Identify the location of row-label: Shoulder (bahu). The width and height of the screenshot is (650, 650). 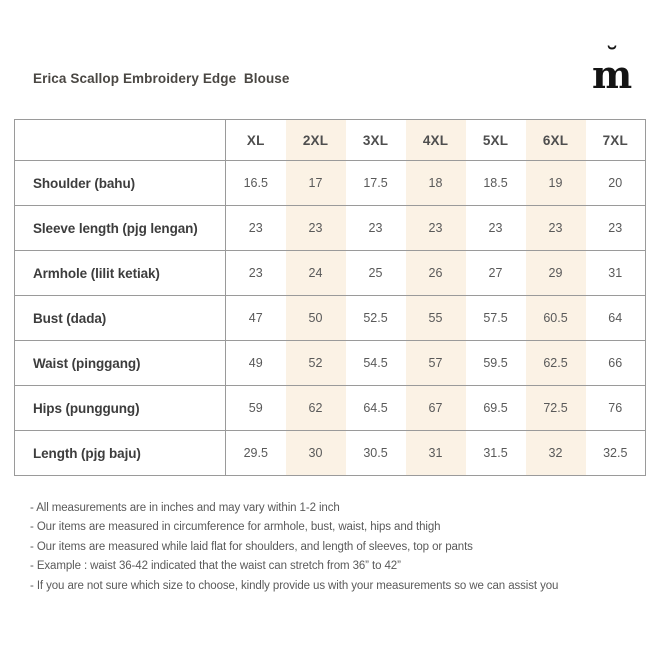
(120, 183).